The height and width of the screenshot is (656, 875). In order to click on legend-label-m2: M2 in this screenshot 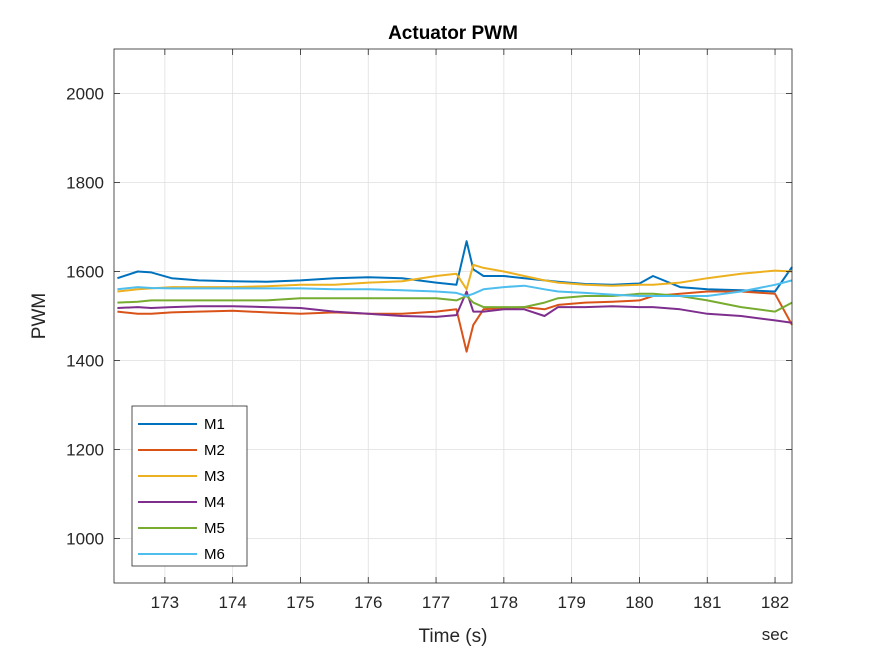, I will do `click(214, 450)`.